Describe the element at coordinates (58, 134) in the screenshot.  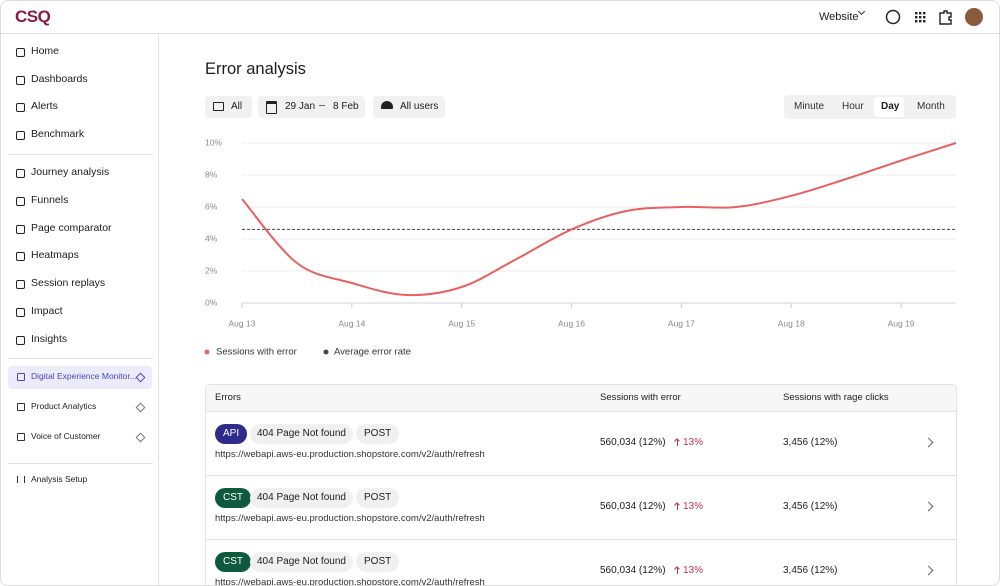
I see `nav-item: Benchmark` at that location.